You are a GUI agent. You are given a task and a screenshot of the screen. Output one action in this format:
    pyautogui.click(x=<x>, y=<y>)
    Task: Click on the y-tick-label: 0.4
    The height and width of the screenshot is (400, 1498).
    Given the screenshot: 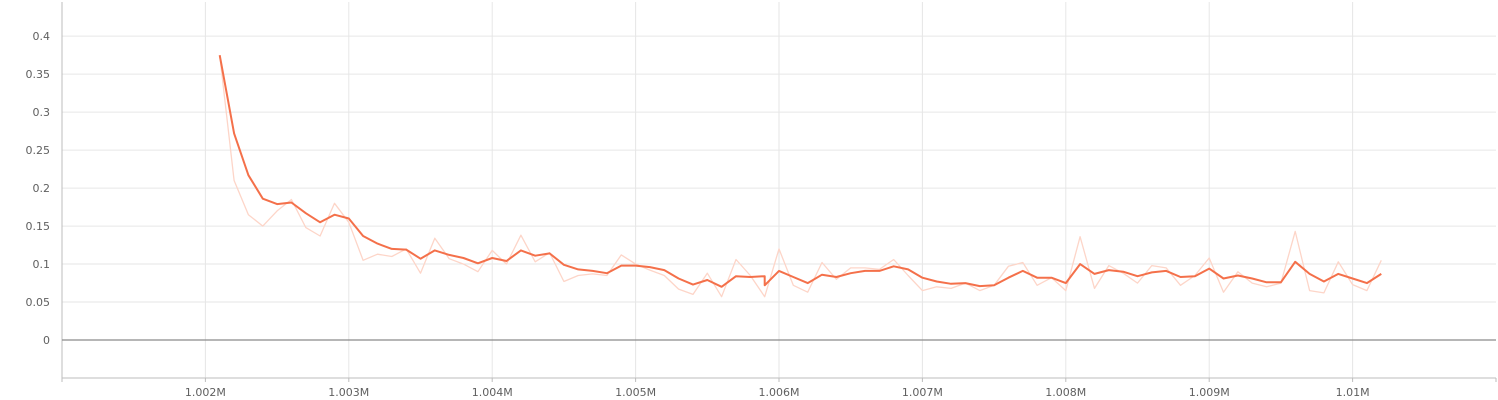 What is the action you would take?
    pyautogui.click(x=42, y=36)
    